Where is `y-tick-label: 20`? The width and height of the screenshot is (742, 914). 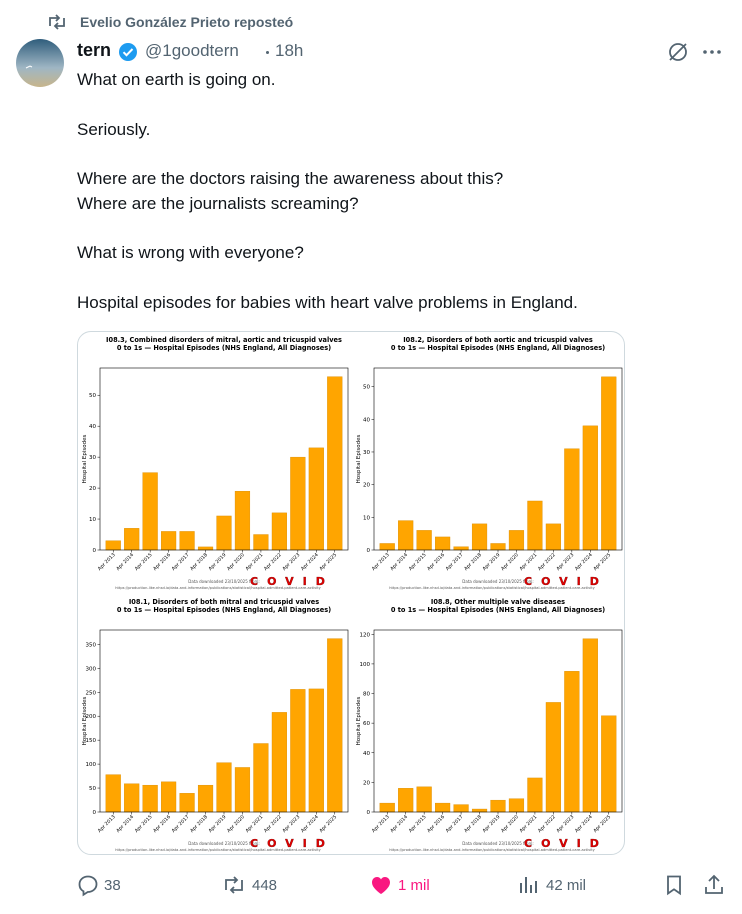 y-tick-label: 20 is located at coordinates (366, 486).